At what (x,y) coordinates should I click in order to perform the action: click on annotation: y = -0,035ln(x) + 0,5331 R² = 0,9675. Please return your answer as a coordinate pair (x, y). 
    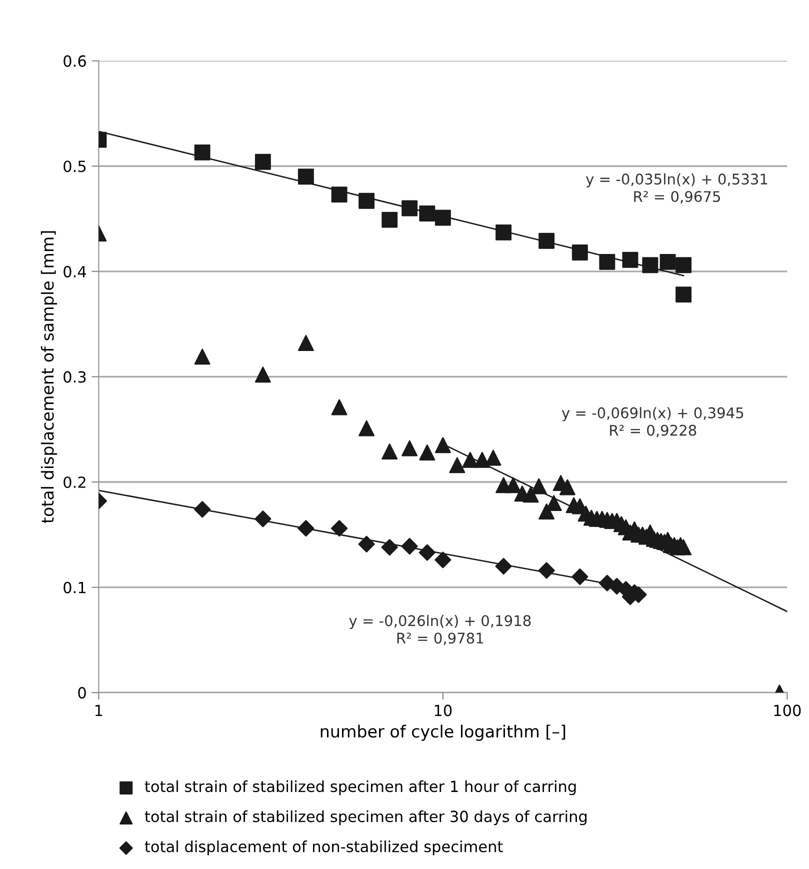
    Looking at the image, I should click on (677, 188).